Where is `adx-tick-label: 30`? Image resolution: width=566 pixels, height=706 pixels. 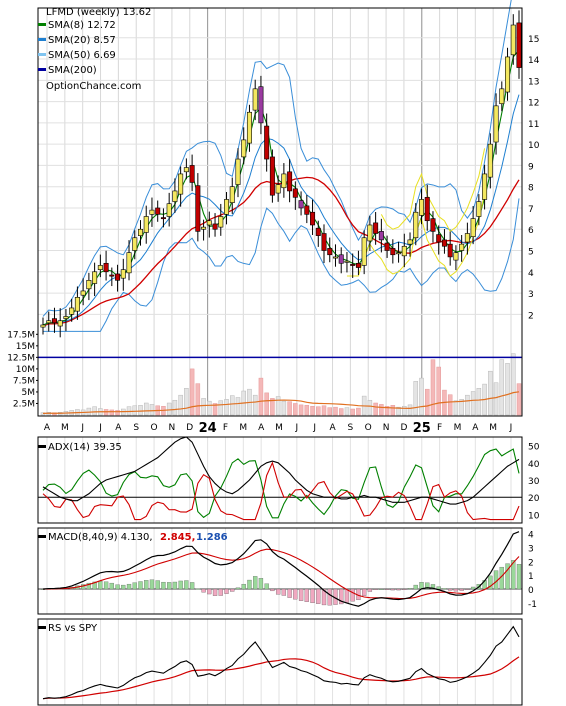 adx-tick-label: 30 is located at coordinates (534, 482).